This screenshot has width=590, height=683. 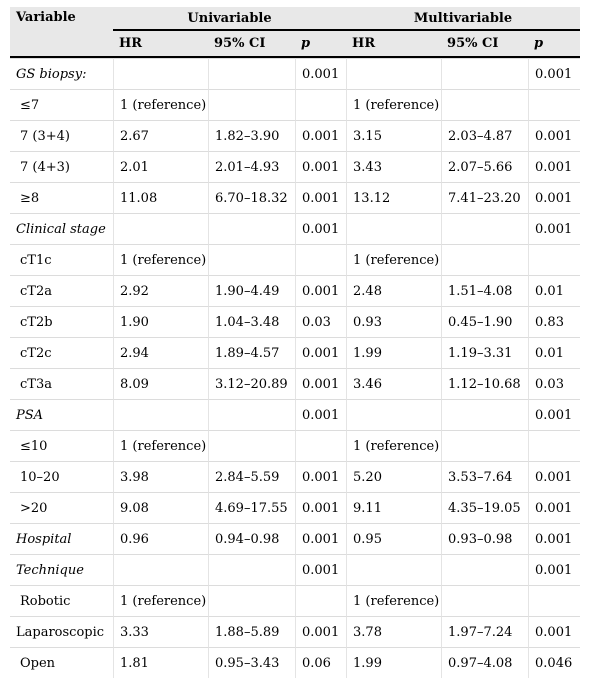 I want to click on table-row: cT1c 1 (reference) 1 (reference), so click(x=295, y=259).